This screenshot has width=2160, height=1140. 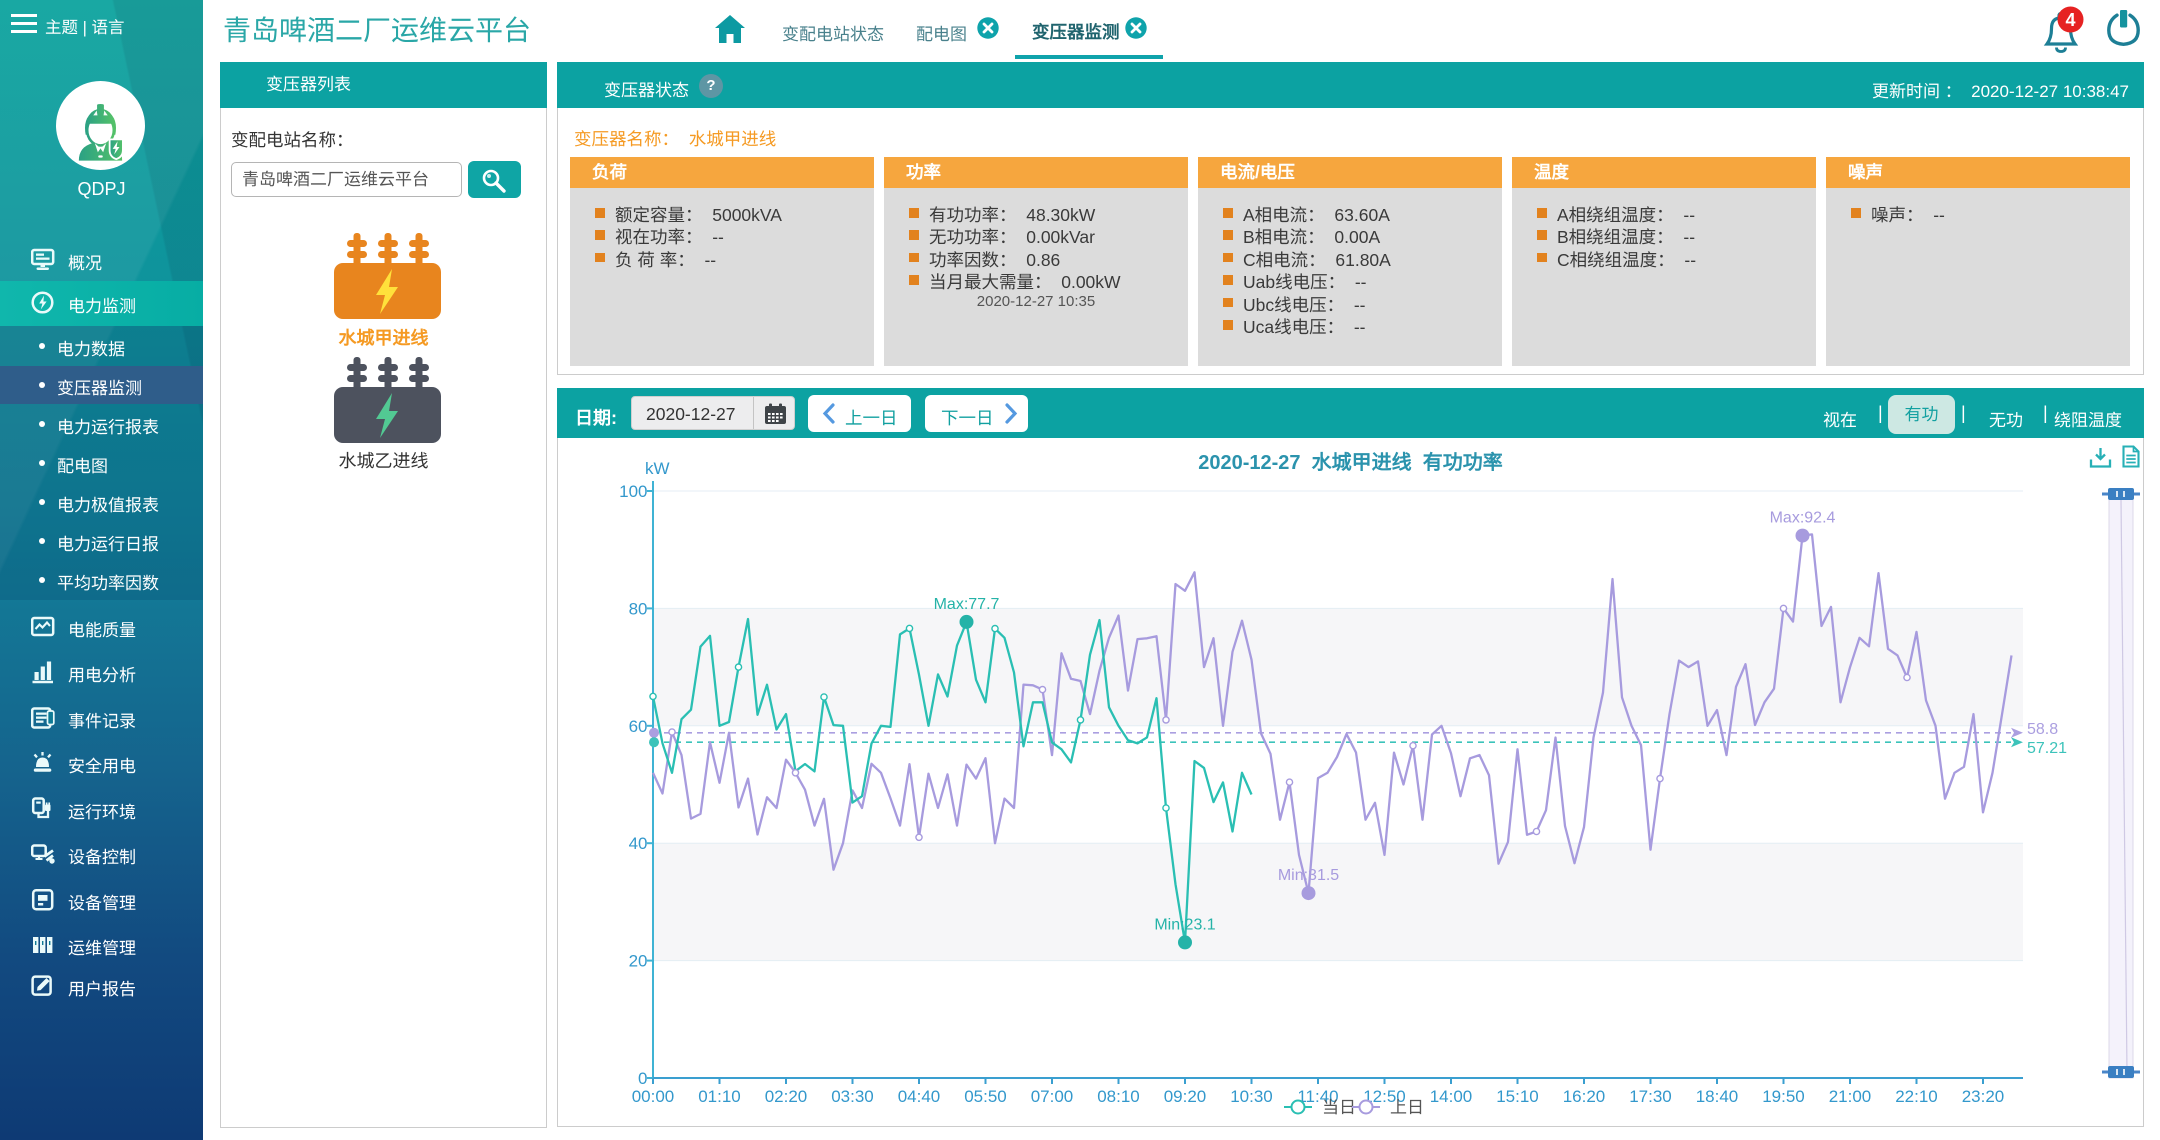 What do you see at coordinates (638, 843) in the screenshot?
I see `svg-text: 40` at bounding box center [638, 843].